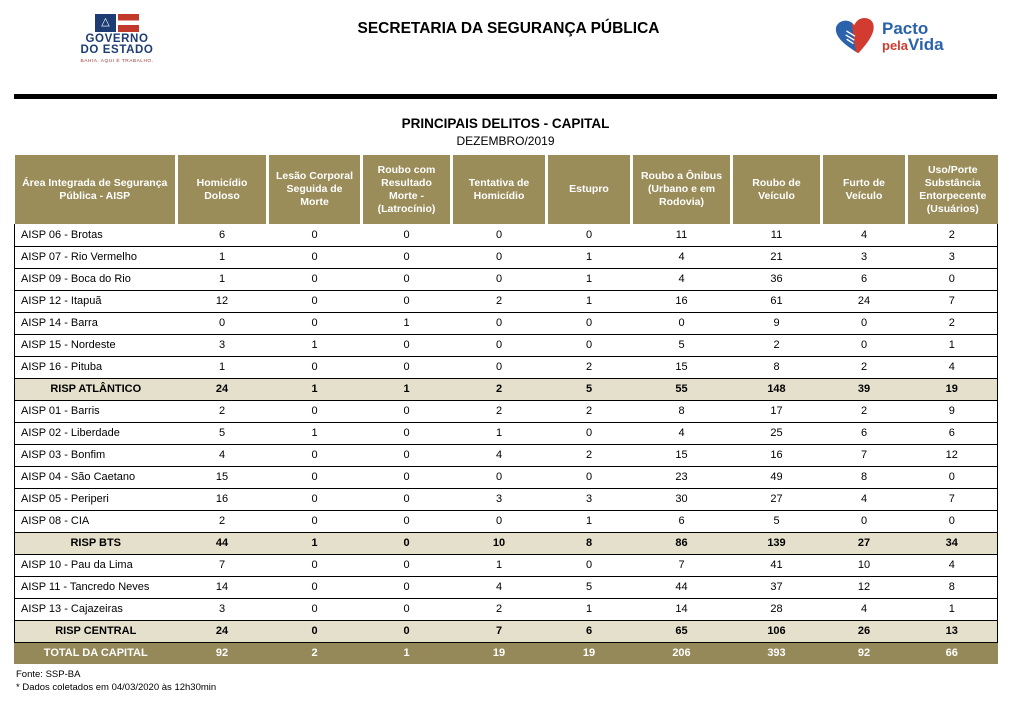  I want to click on value-cell: 25, so click(776, 433).